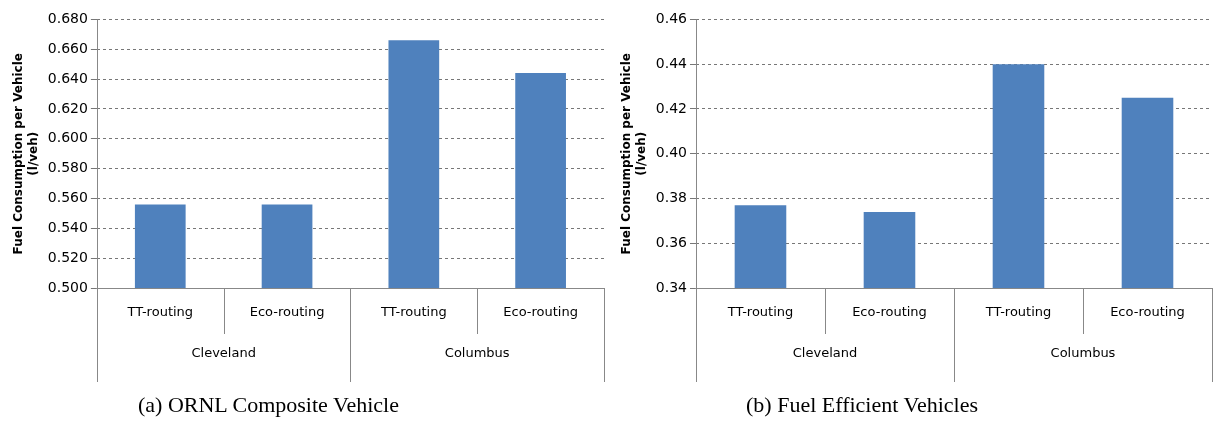  Describe the element at coordinates (67, 226) in the screenshot. I see `y-tick-label: 0.540` at that location.